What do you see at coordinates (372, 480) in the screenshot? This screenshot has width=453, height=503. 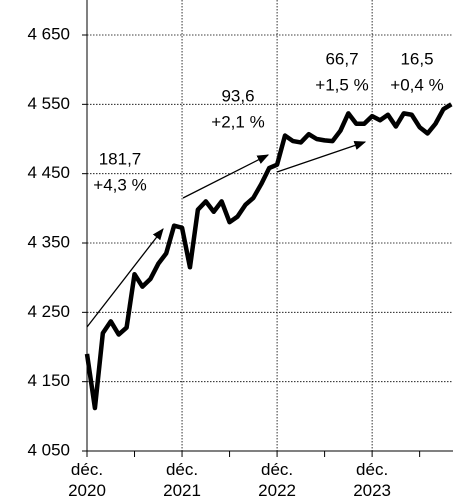 I see `x-tick-label: déc. 2023` at bounding box center [372, 480].